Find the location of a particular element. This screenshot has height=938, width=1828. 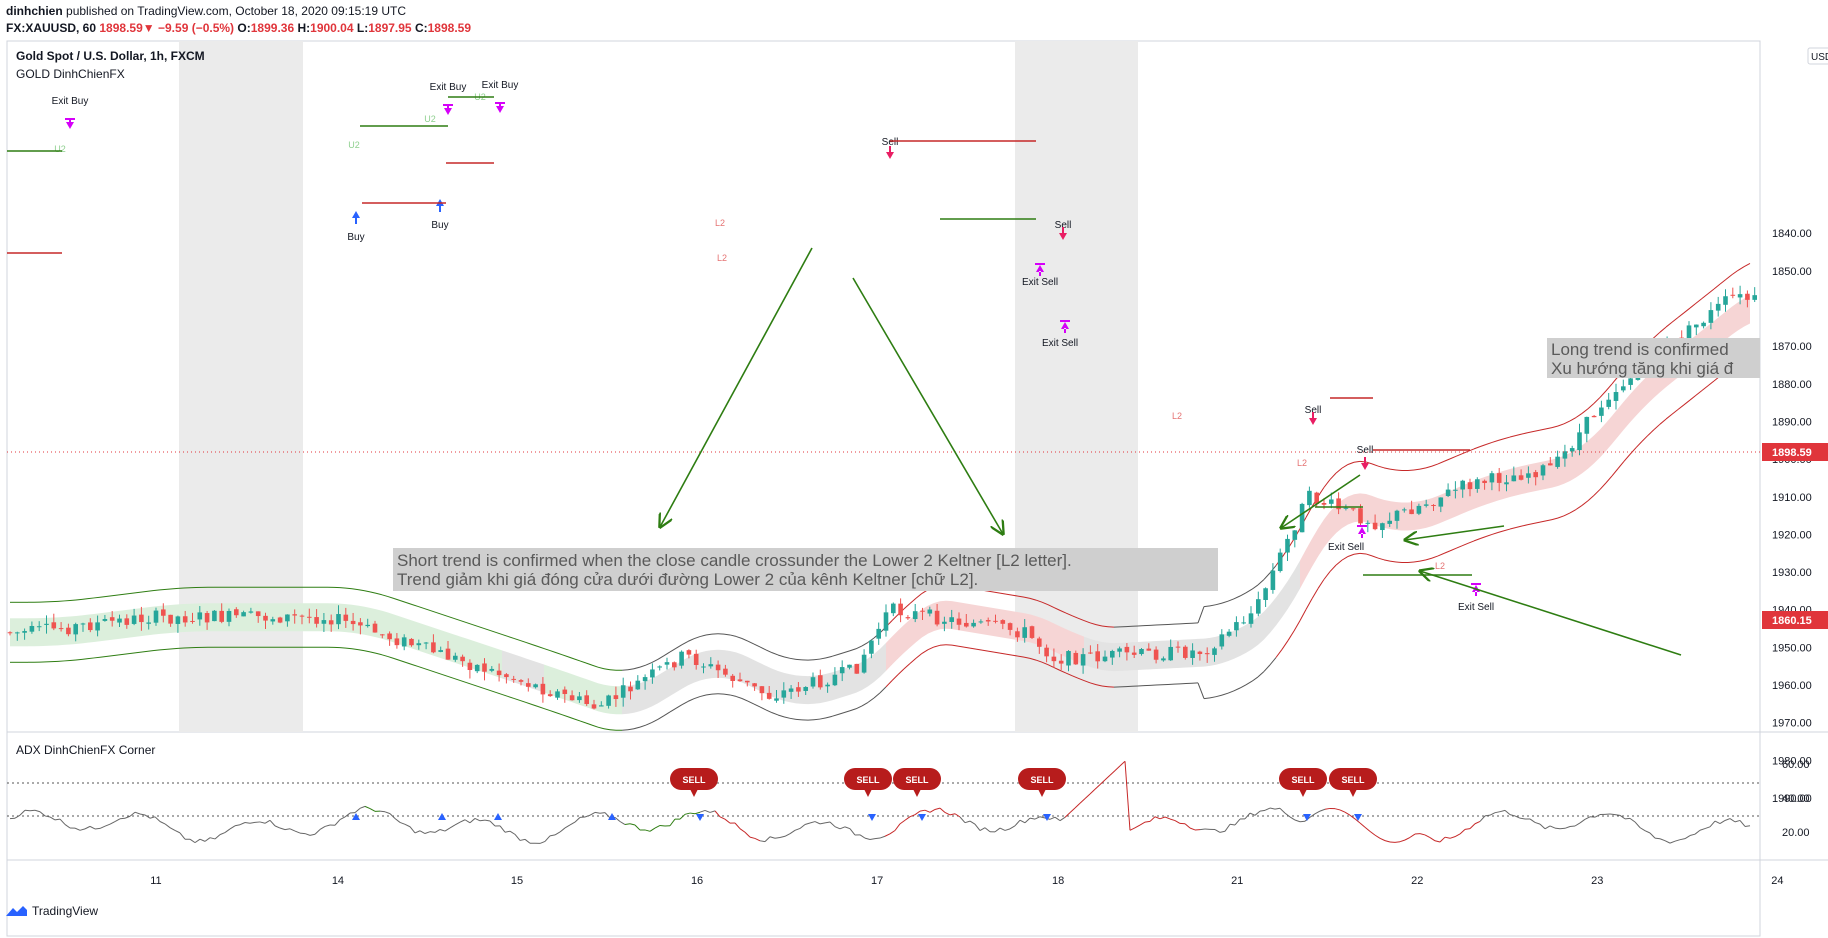

tradingview-logo: TradingView is located at coordinates (52, 911).